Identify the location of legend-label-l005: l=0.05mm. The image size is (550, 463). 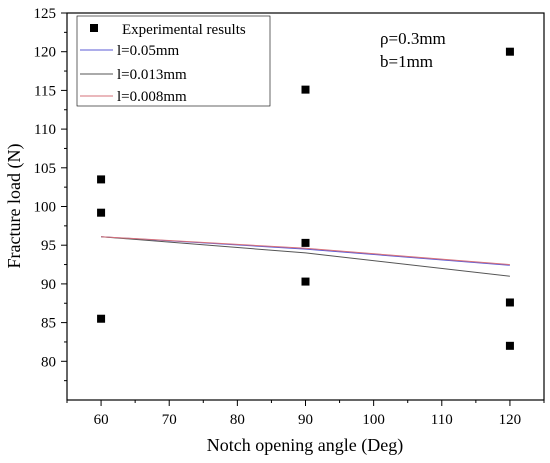
(148, 51).